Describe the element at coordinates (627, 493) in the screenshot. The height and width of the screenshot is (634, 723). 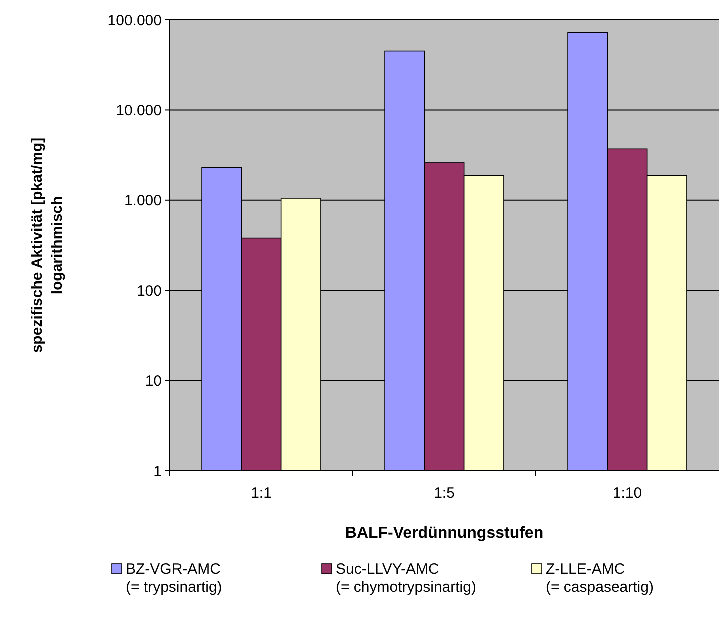
I see `x-tick-label: 1:10` at that location.